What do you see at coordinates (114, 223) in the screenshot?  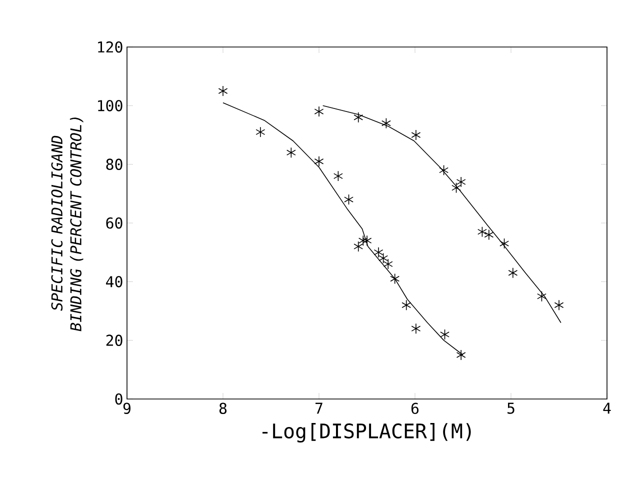 I see `y-tick-label: 60` at bounding box center [114, 223].